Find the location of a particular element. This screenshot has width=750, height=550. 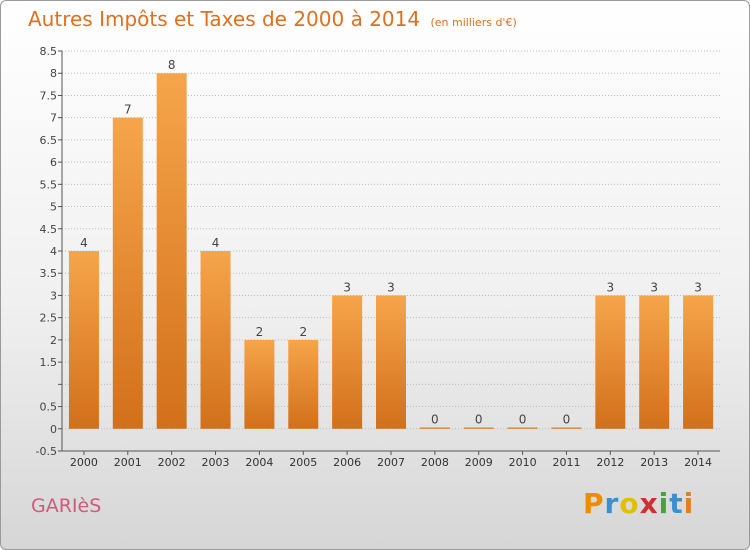

y-tick-label: 4 is located at coordinates (53, 251).